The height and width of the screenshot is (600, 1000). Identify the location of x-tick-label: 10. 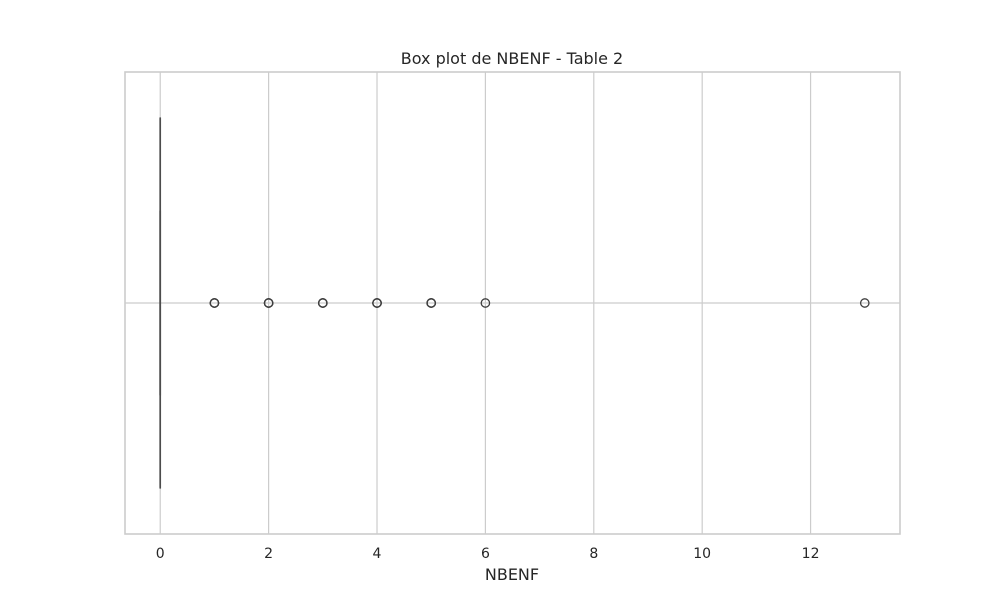
(702, 554).